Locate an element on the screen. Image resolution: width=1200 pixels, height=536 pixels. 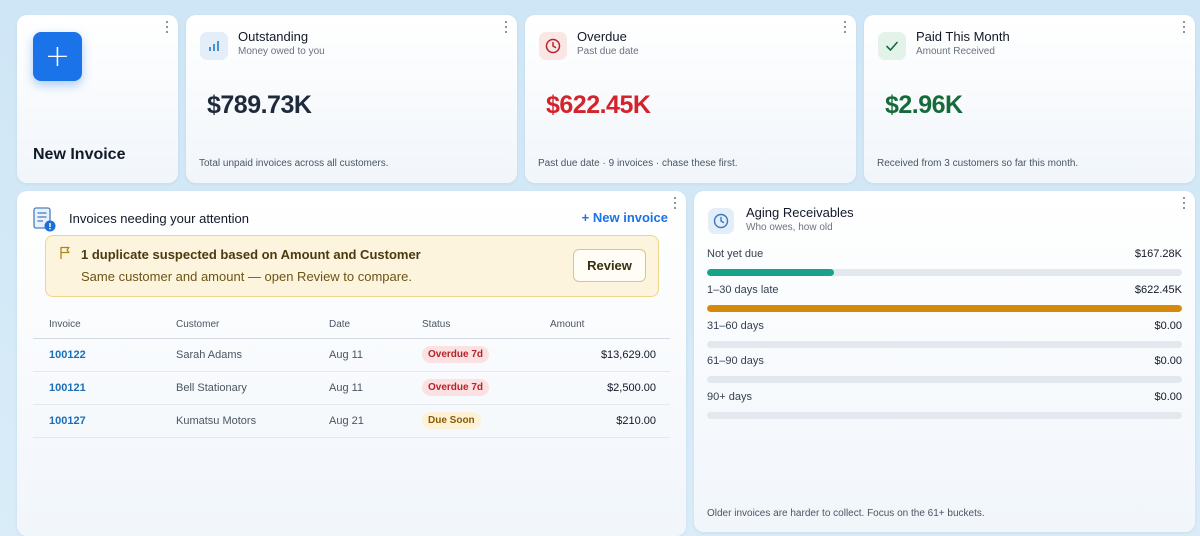
aging-title: Aging Receivables is located at coordinates (800, 212).